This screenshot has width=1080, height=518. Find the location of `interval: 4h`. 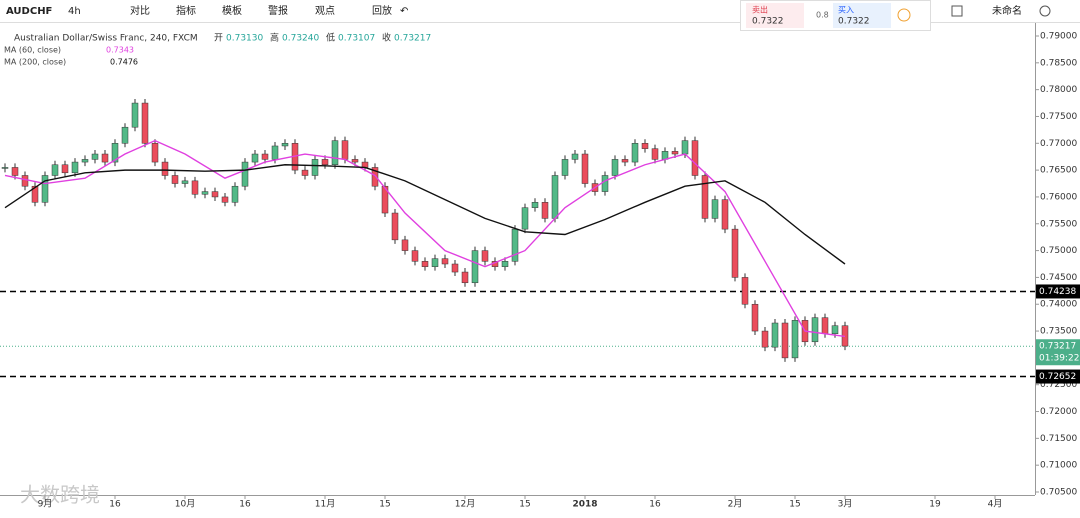

interval: 4h is located at coordinates (74, 11).